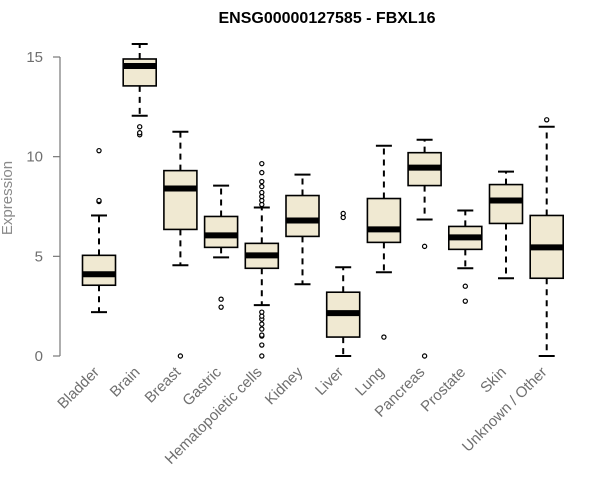  Describe the element at coordinates (493, 380) in the screenshot. I see `x-tick-label: Skin` at that location.